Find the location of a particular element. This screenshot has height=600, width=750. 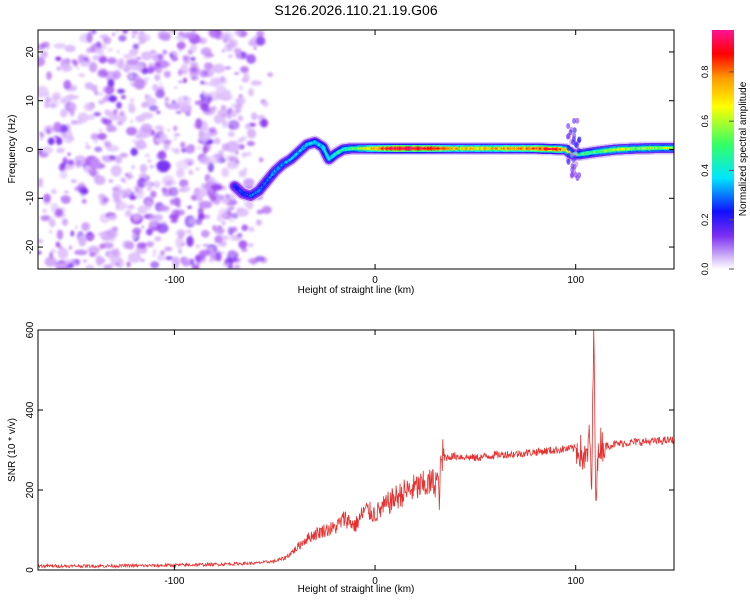

x-tick-label: 100 is located at coordinates (575, 581).